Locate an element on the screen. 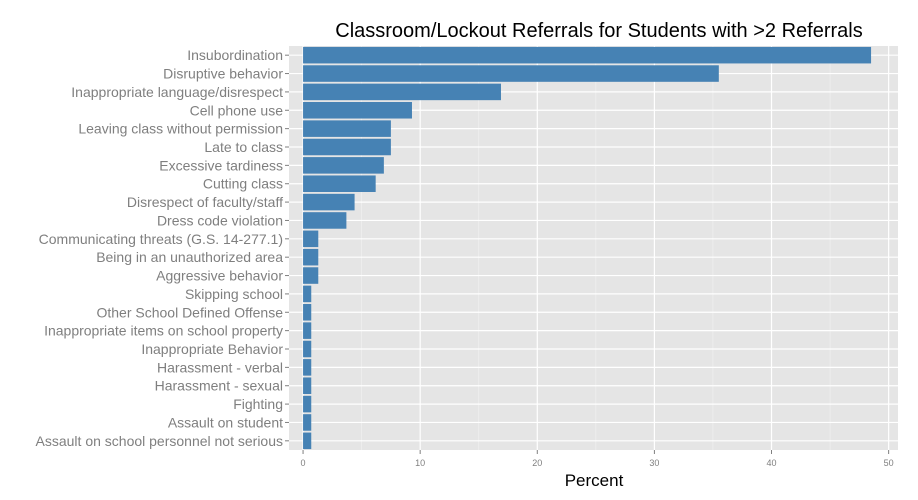 This screenshot has height=500, width=918. category-label: Cutting class is located at coordinates (243, 184).